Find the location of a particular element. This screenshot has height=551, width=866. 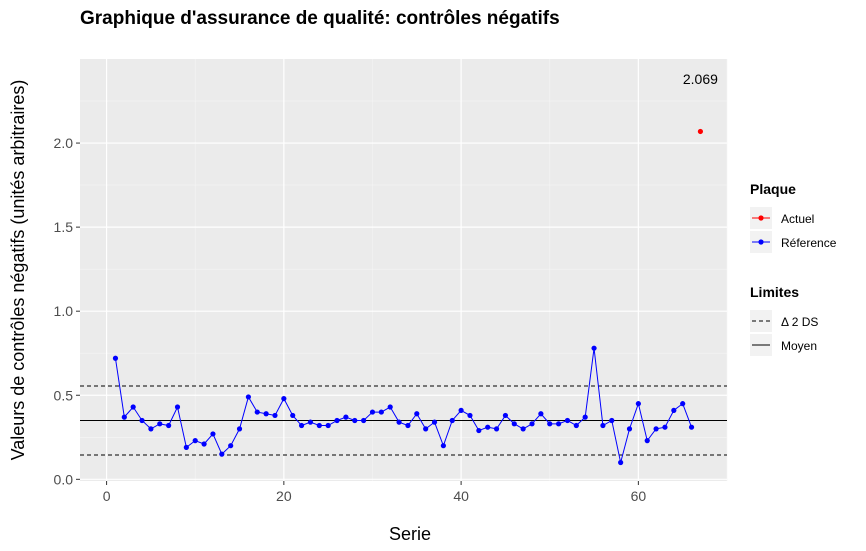

legend-label-mean: Moyen is located at coordinates (799, 346).